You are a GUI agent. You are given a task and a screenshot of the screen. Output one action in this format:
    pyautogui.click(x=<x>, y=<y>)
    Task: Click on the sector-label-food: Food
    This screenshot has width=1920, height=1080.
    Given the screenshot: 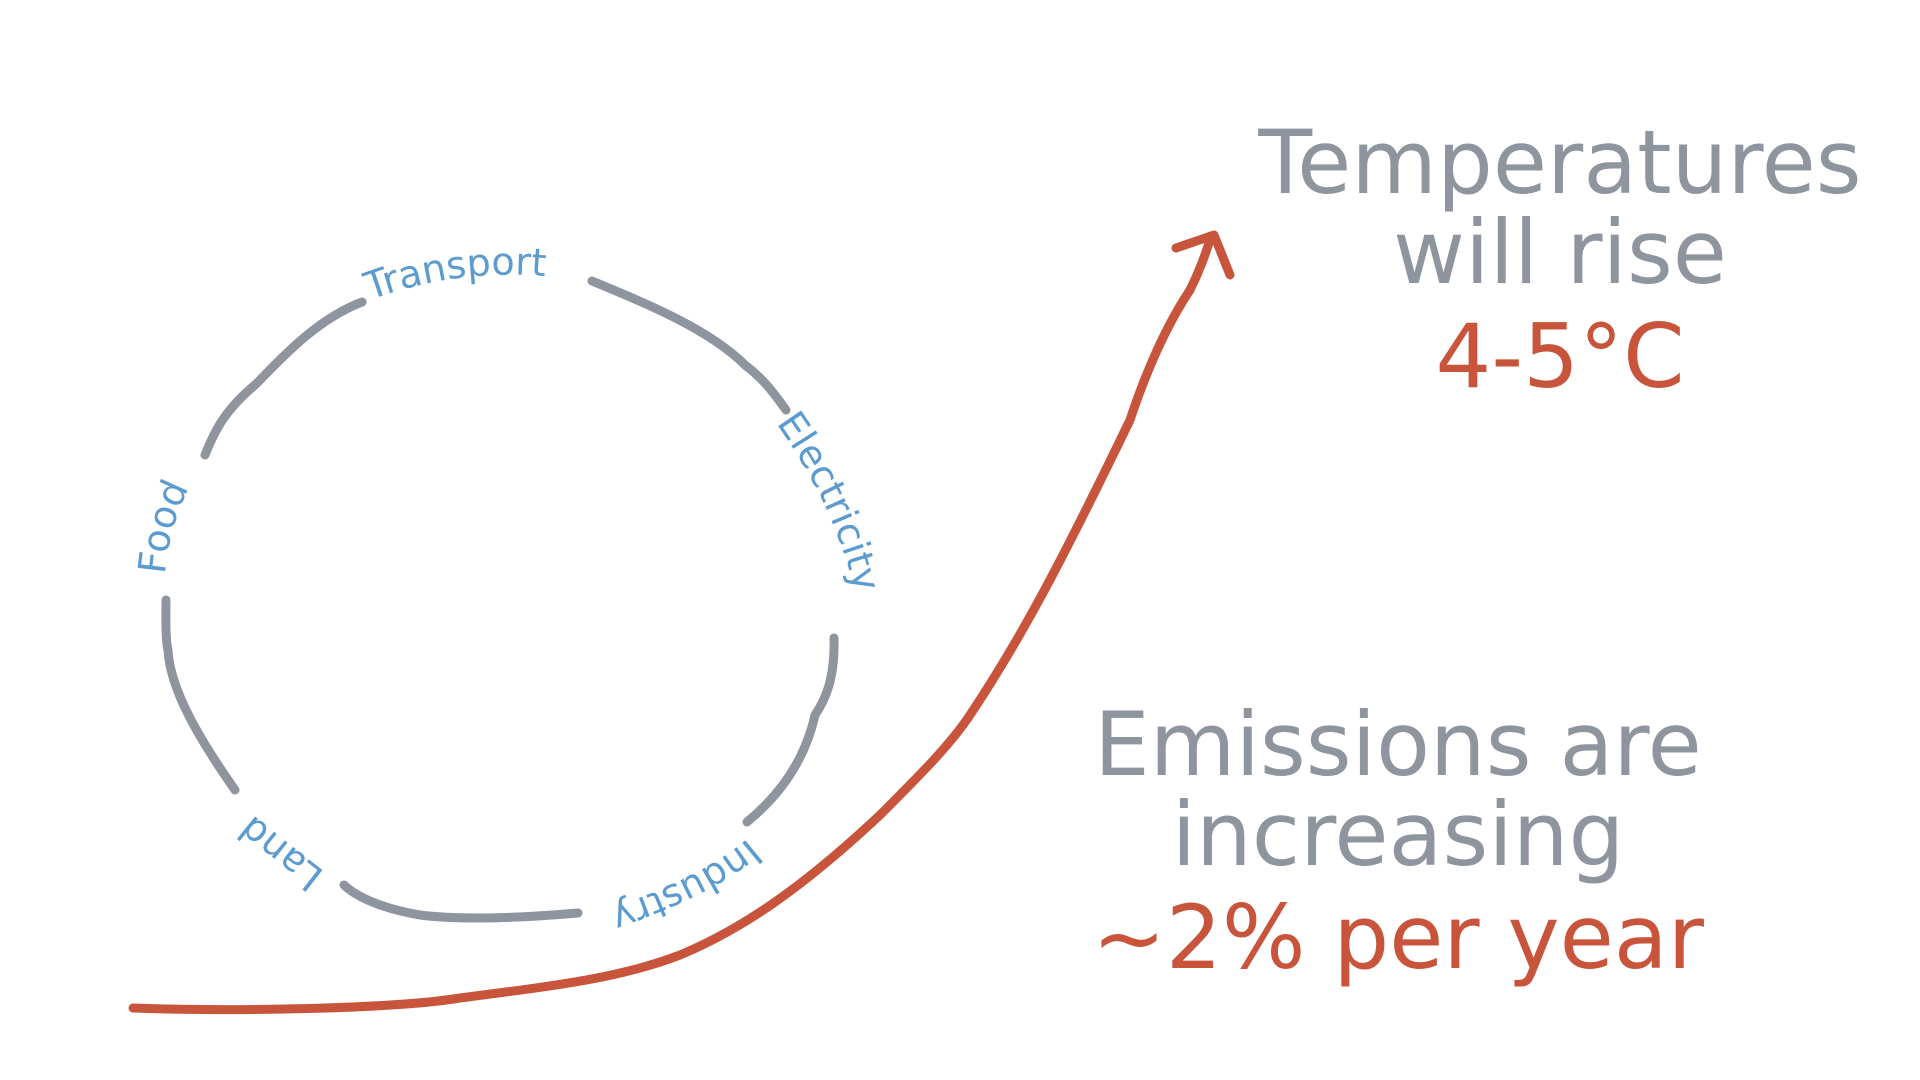 What is the action you would take?
    pyautogui.click(x=163, y=524)
    